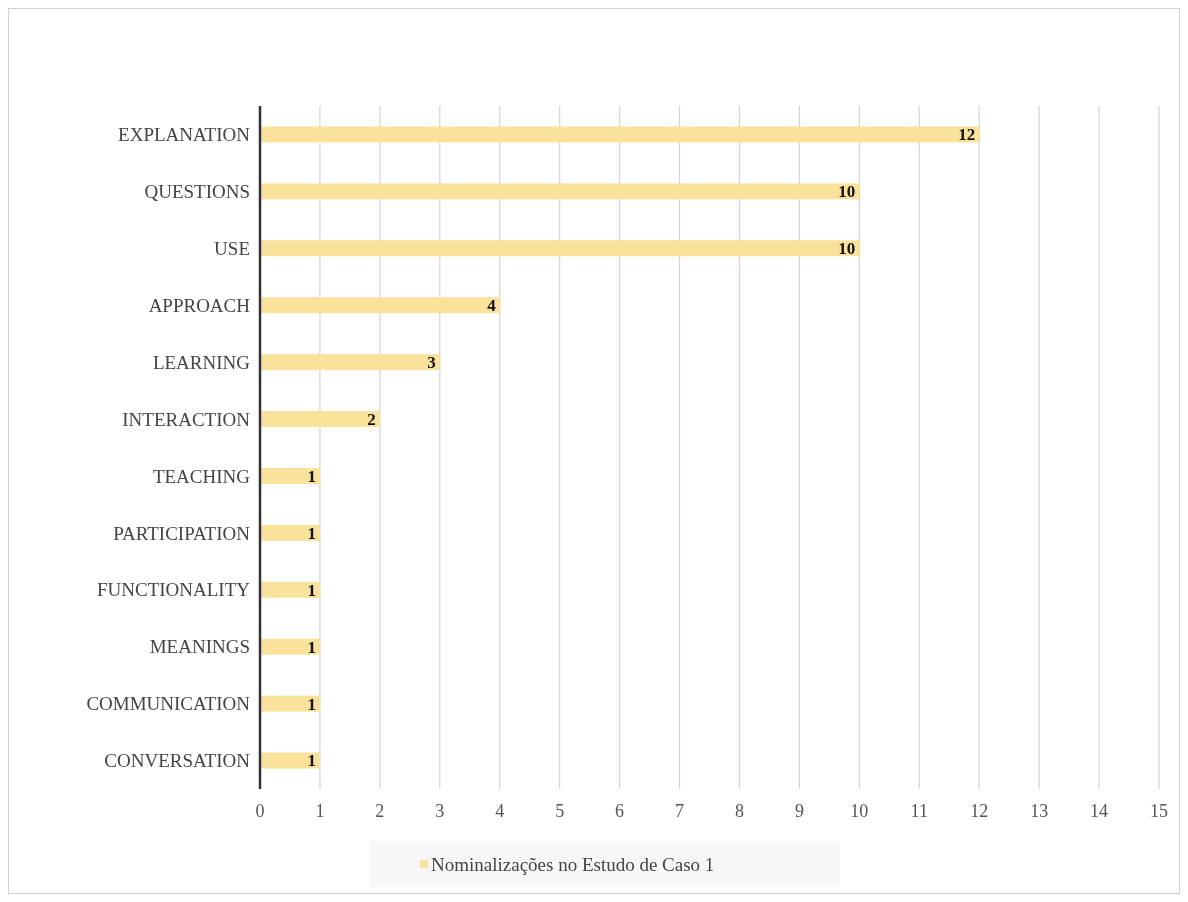  What do you see at coordinates (1039, 811) in the screenshot?
I see `x-tick-label: 13` at bounding box center [1039, 811].